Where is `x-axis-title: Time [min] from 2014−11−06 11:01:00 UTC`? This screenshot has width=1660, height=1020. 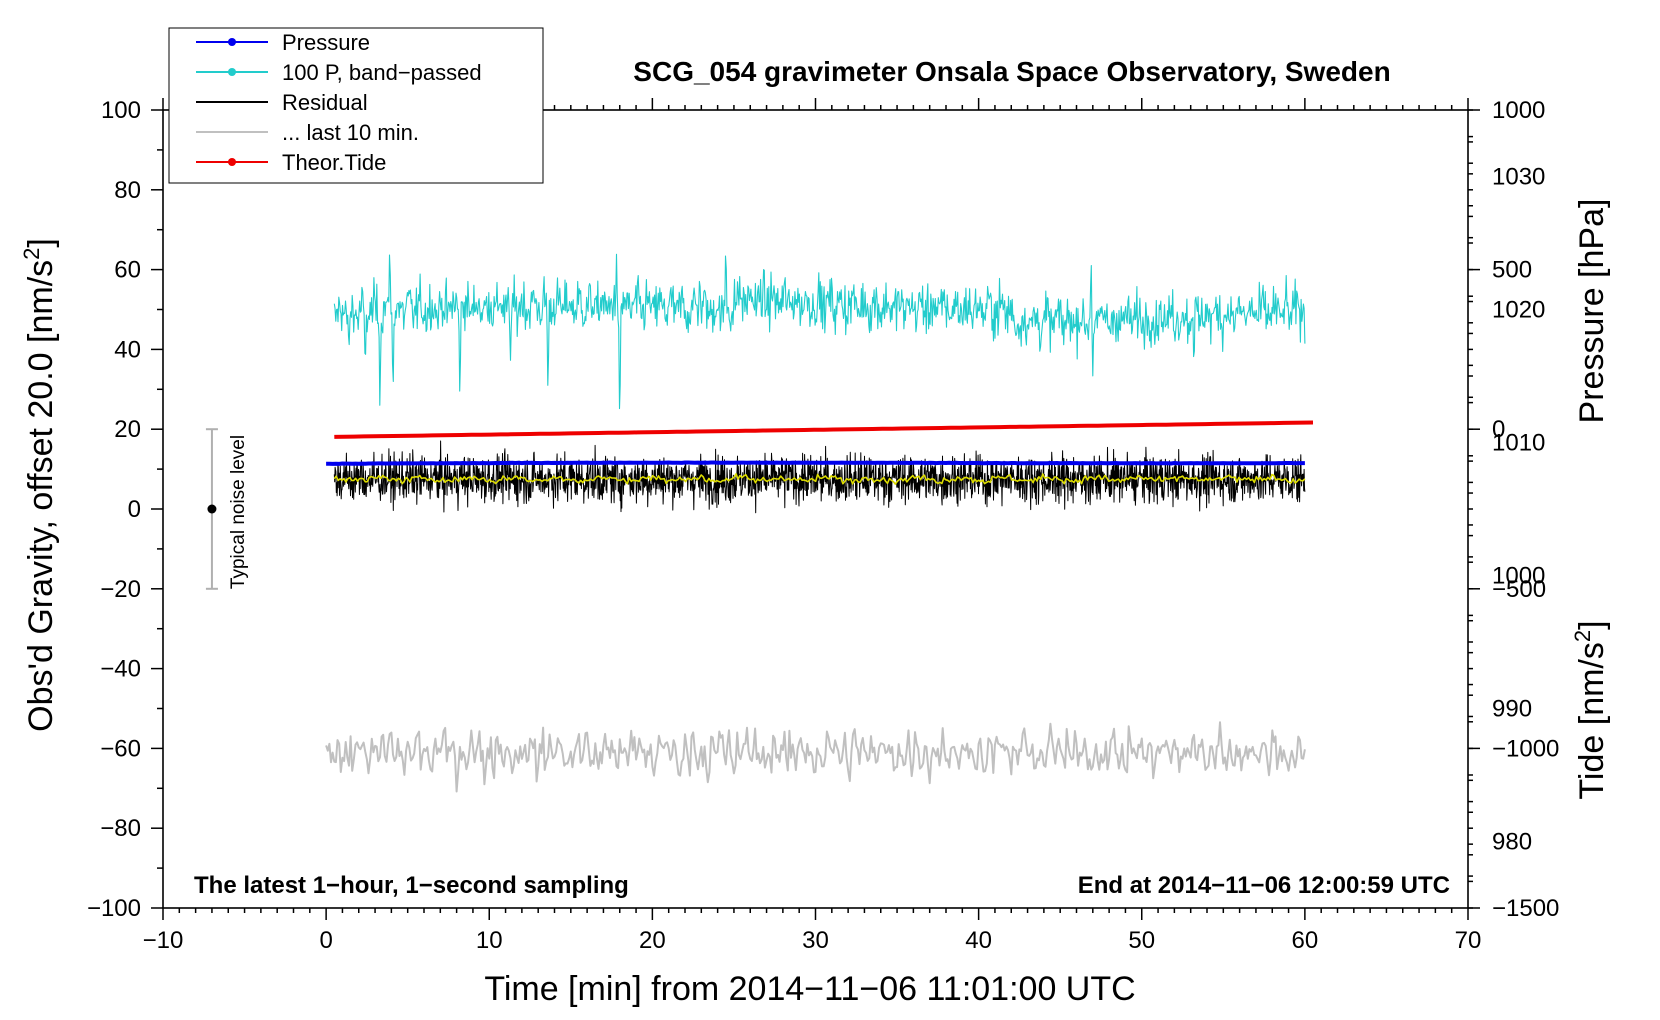
x-axis-title: Time [min] from 2014−11−06 11:01:00 UTC is located at coordinates (809, 989).